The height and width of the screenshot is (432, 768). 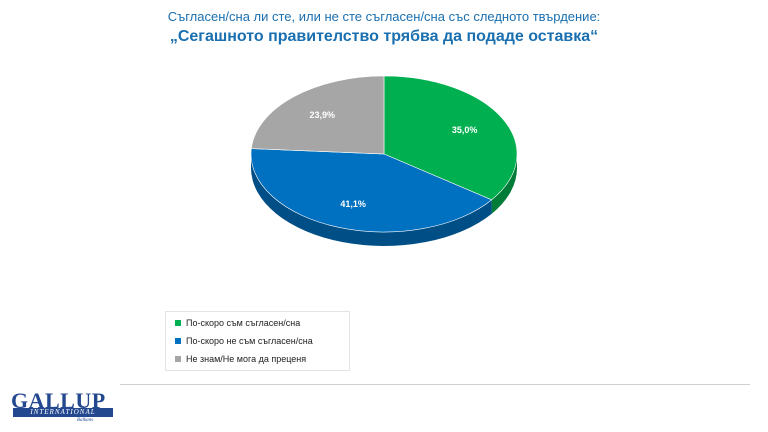 I want to click on logo-sub-text: INTERNATIONAL, so click(x=63, y=412).